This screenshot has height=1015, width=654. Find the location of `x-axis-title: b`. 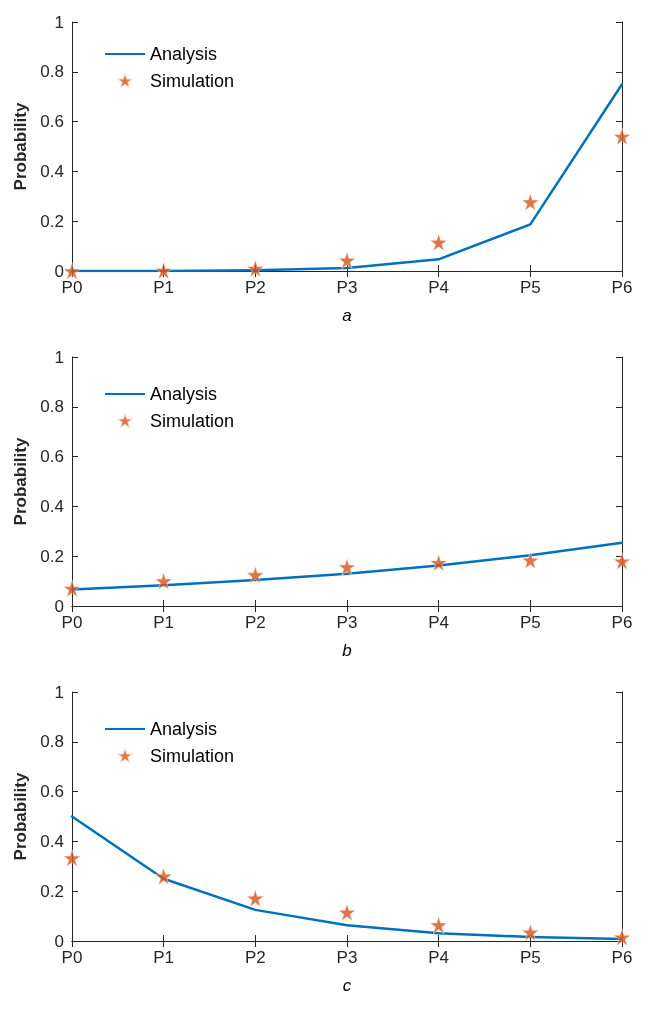

x-axis-title: b is located at coordinates (347, 650).